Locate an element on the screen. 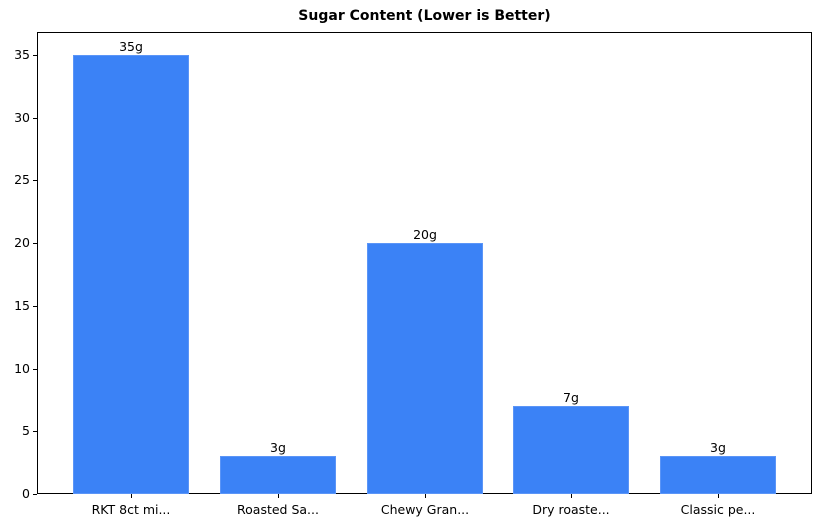  y-tick-label: 0 is located at coordinates (26, 493).